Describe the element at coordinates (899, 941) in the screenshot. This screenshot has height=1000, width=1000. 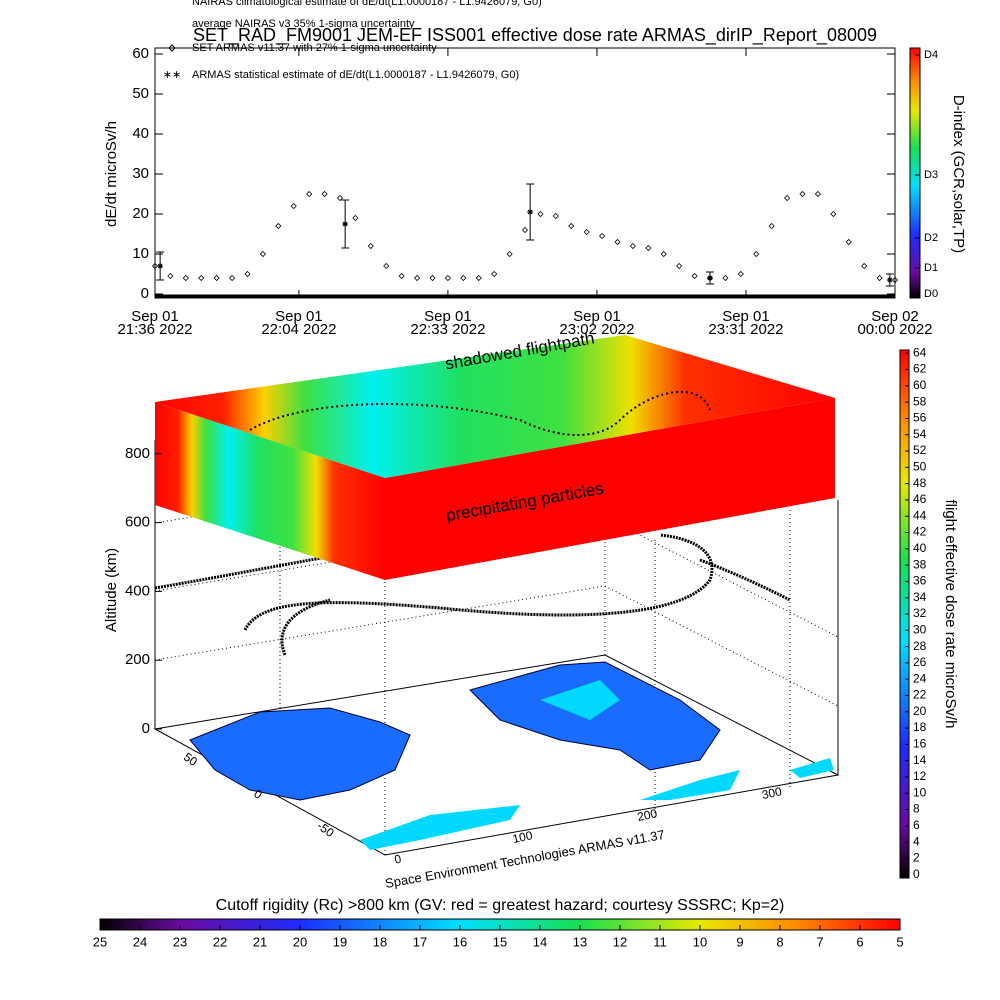
I see `colorbar-tick-label: 5` at that location.